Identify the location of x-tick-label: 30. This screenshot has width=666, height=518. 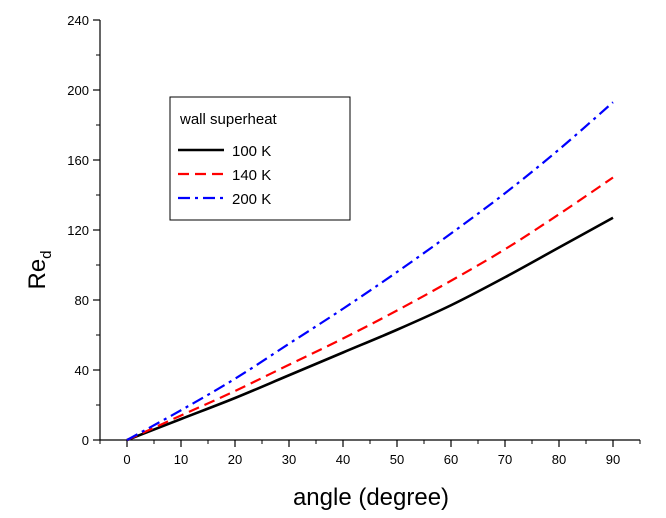
(289, 459).